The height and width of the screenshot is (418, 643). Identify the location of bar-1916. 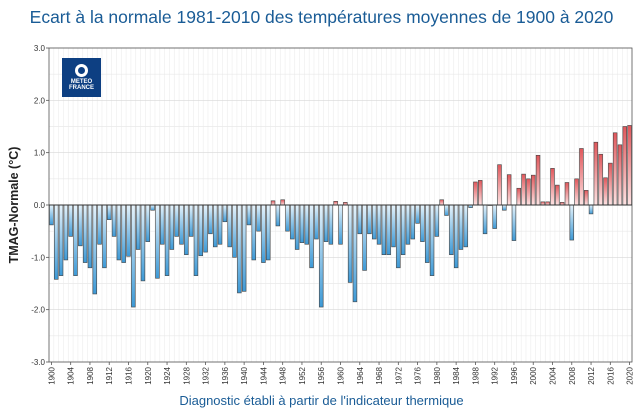
(128, 230).